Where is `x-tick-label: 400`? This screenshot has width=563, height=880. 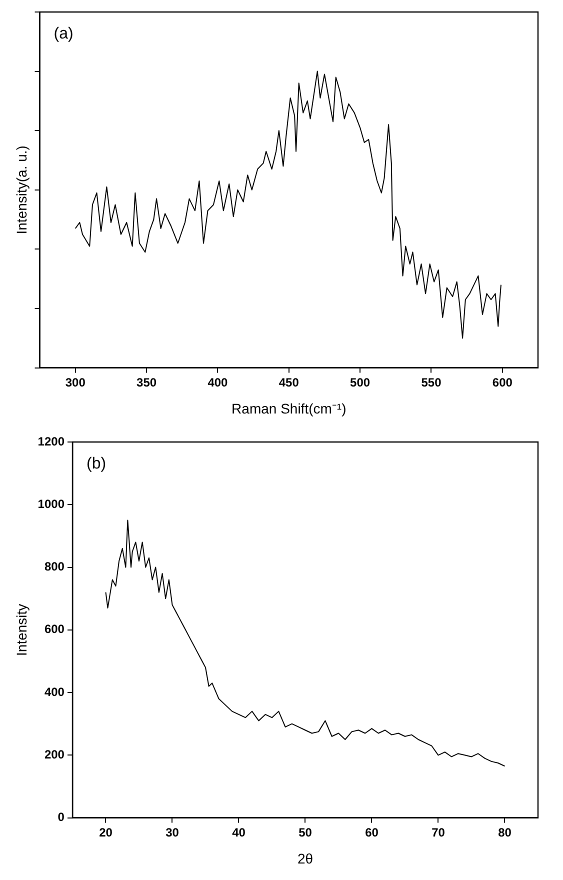 x-tick-label: 400 is located at coordinates (218, 382).